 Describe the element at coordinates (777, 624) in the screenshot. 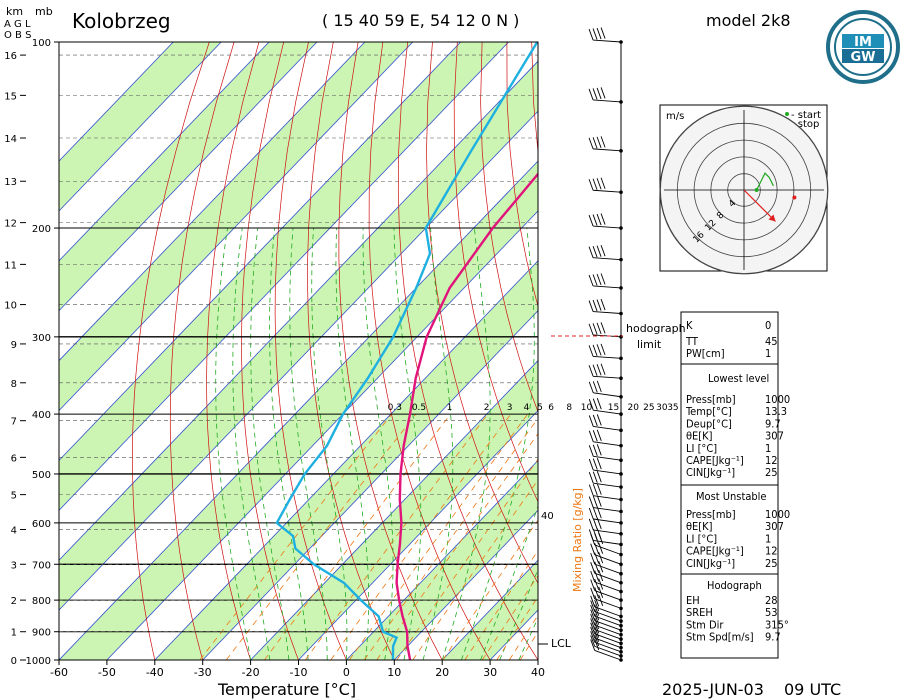

I see `index-value: 315°` at that location.